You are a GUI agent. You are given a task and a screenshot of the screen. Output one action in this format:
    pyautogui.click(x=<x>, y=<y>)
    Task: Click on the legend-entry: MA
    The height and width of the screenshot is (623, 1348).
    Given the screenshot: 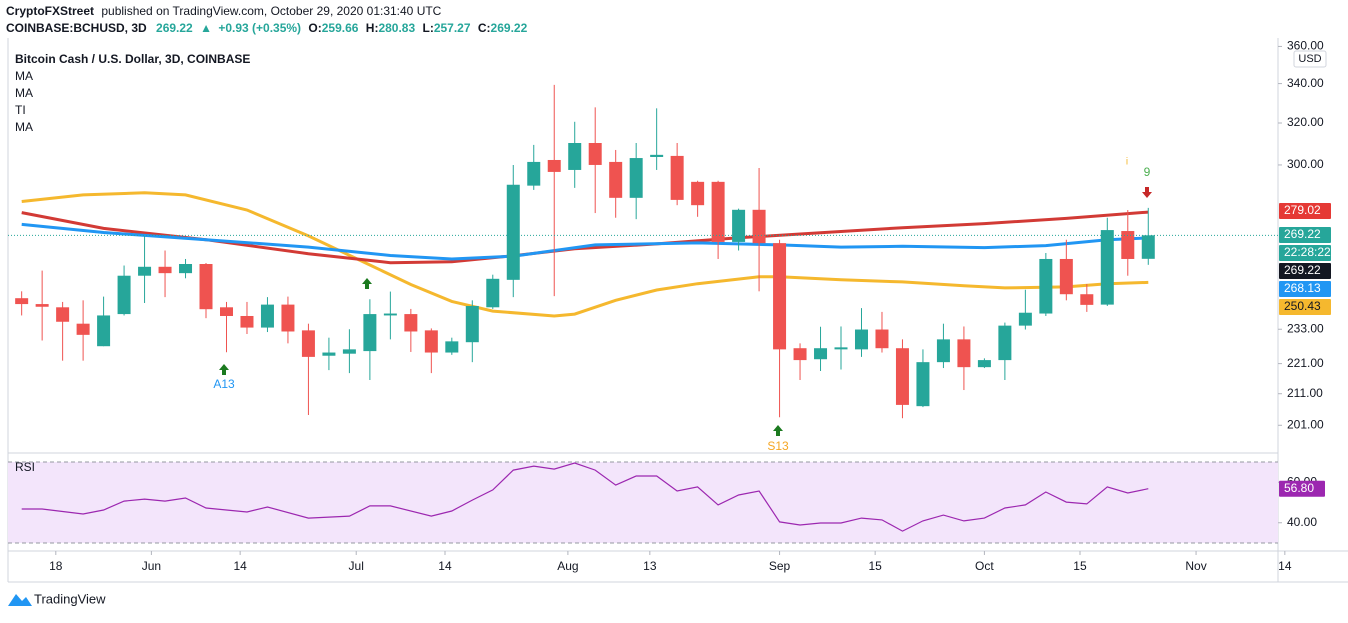 What is the action you would take?
    pyautogui.click(x=24, y=76)
    